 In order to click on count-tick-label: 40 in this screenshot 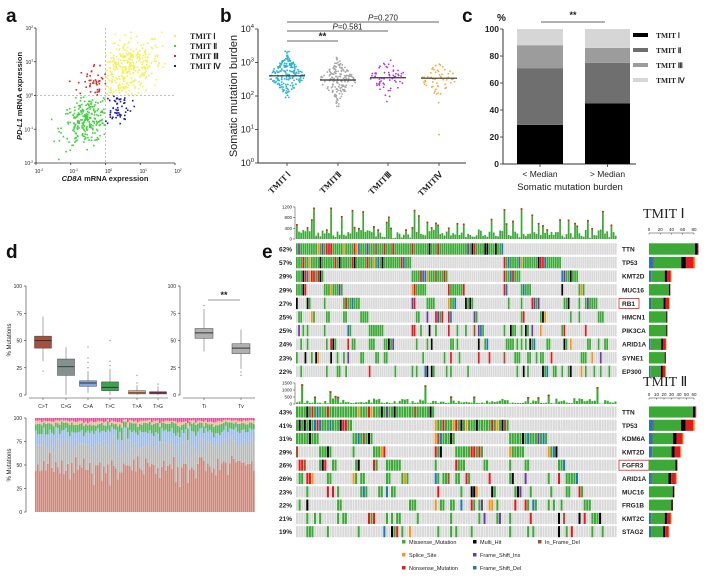, I will do `click(672, 229)`.